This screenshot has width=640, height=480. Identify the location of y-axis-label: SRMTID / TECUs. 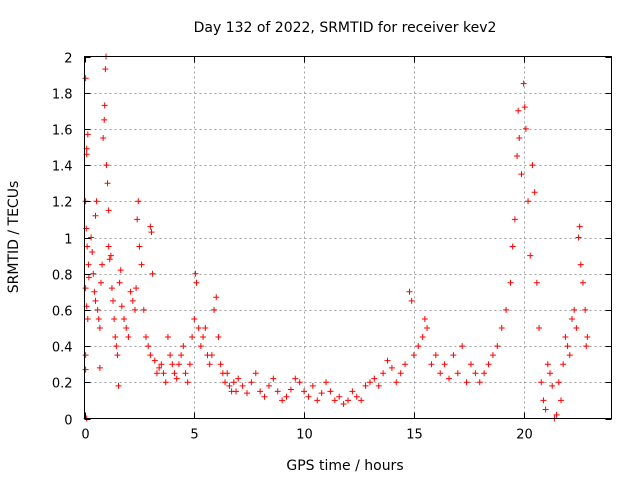
(14, 237).